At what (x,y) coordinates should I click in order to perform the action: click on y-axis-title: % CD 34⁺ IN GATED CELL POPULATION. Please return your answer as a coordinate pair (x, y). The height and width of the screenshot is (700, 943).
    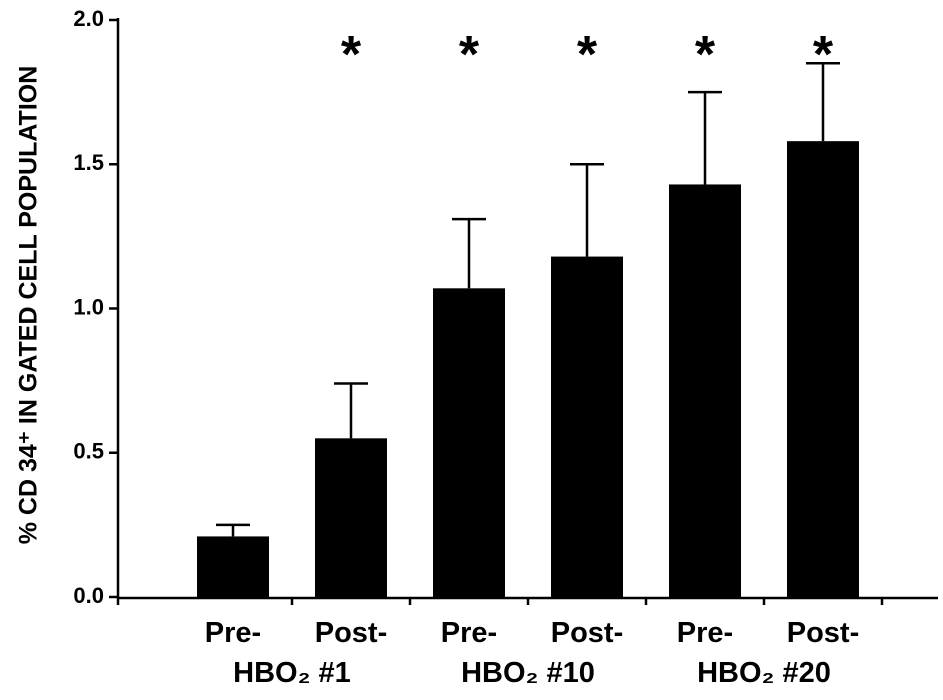
    Looking at the image, I should click on (29, 305).